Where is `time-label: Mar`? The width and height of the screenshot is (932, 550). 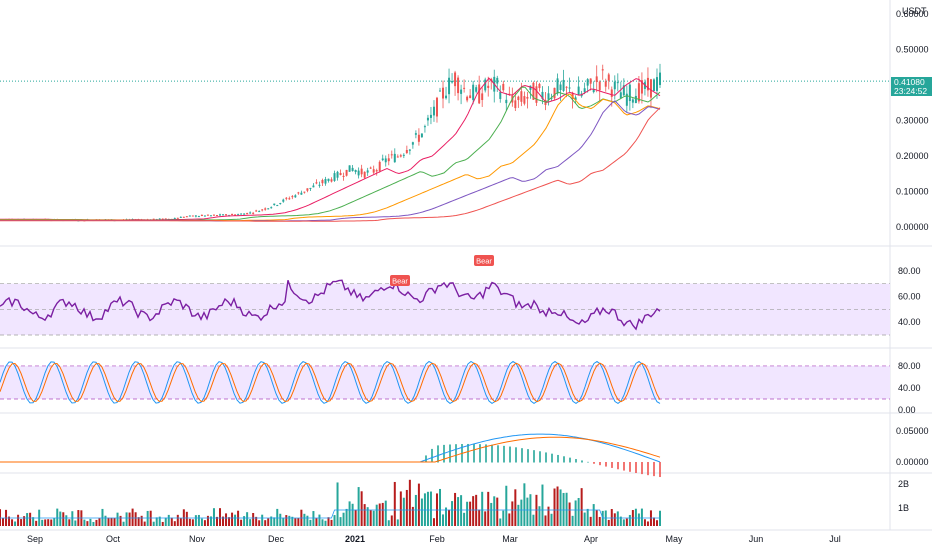 time-label: Mar is located at coordinates (510, 539).